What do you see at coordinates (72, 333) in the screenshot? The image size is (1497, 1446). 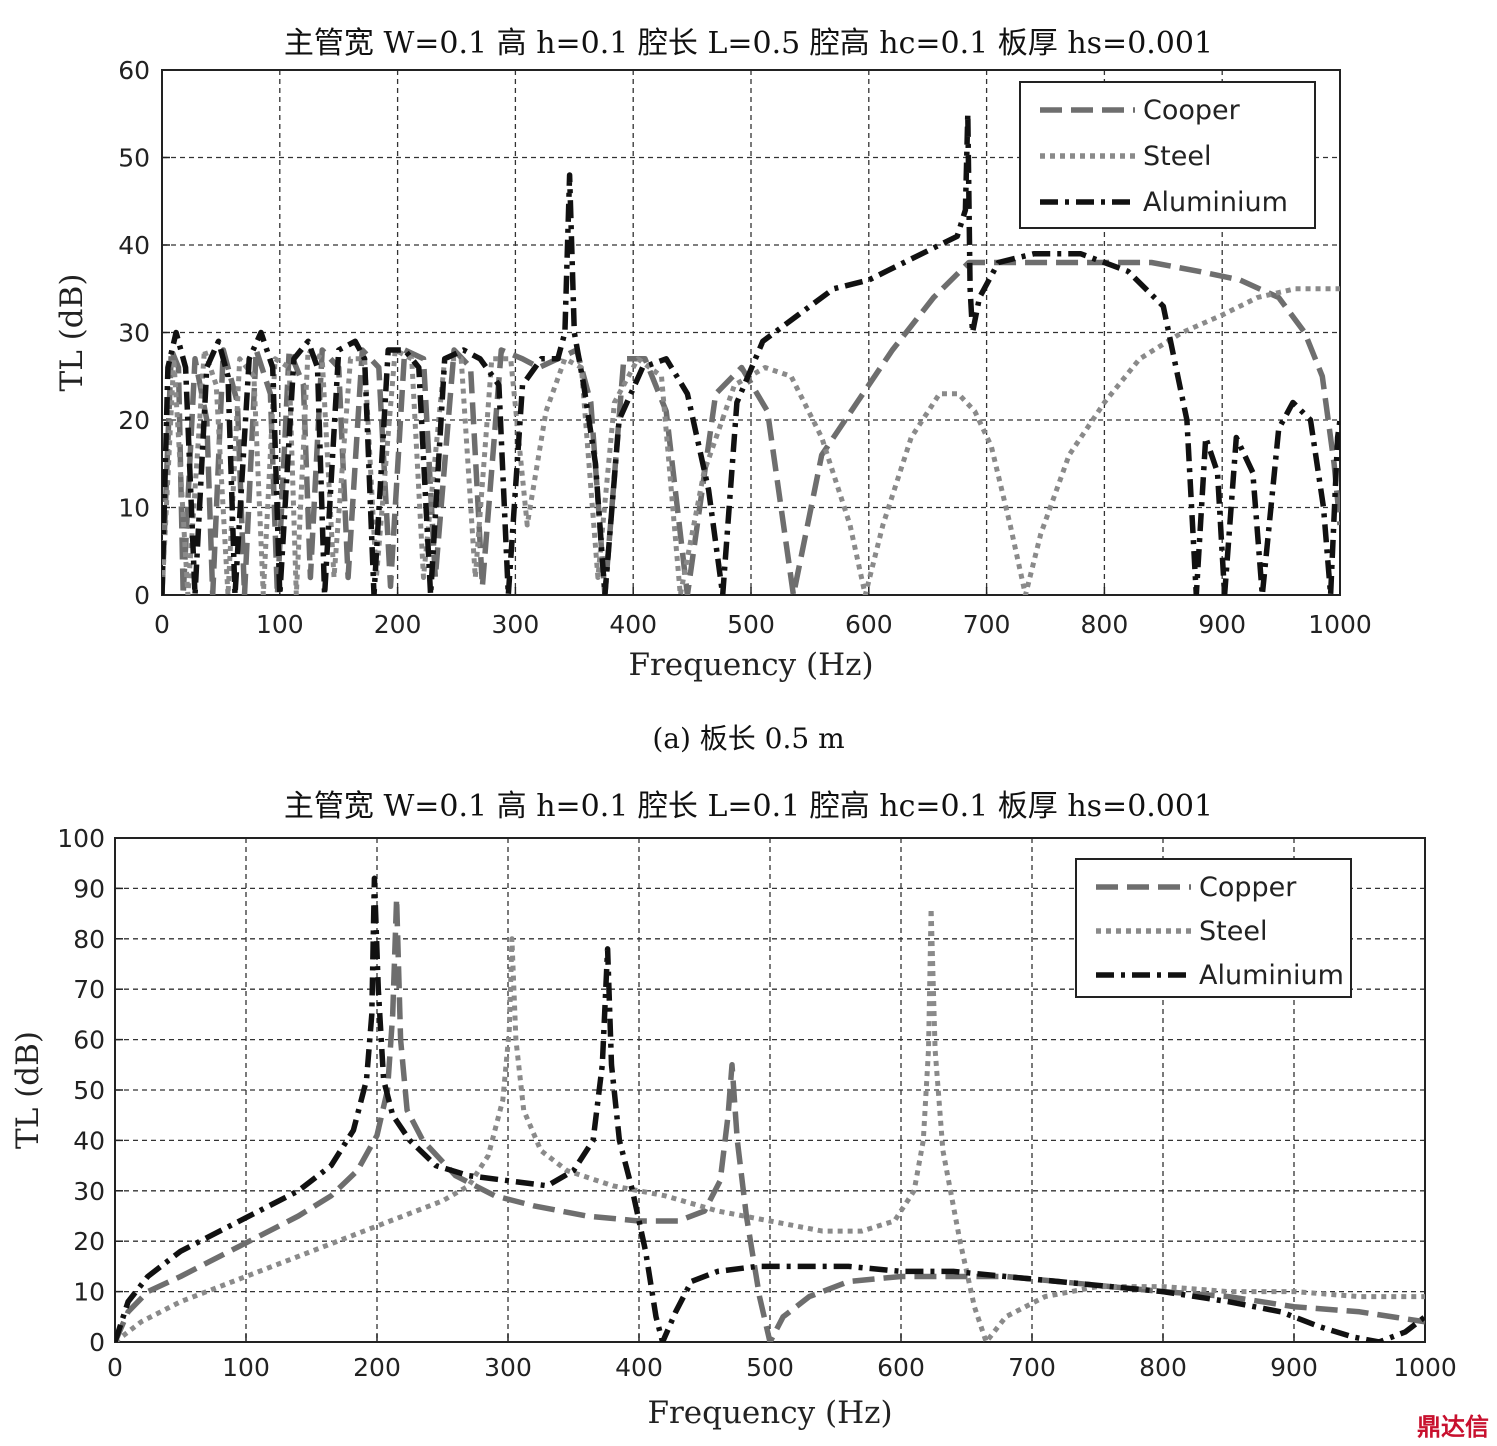 I see `chart-1-y-axis-label: TL (dB)` at bounding box center [72, 333].